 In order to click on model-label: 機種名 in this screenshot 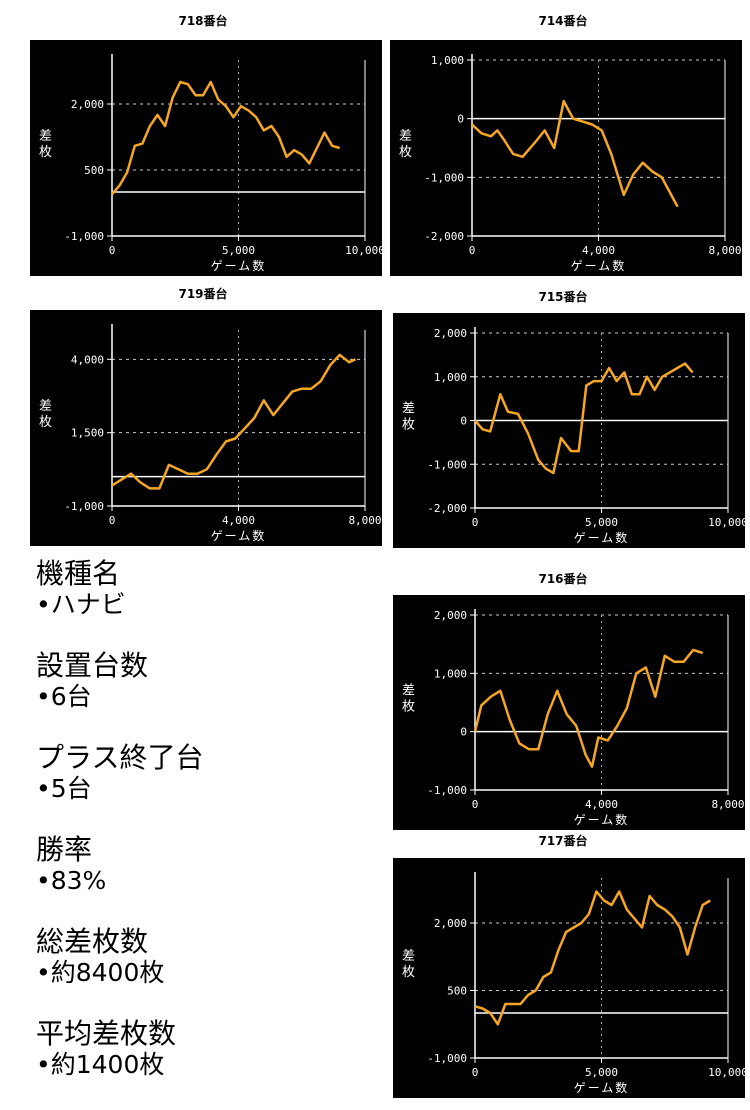, I will do `click(78, 573)`.